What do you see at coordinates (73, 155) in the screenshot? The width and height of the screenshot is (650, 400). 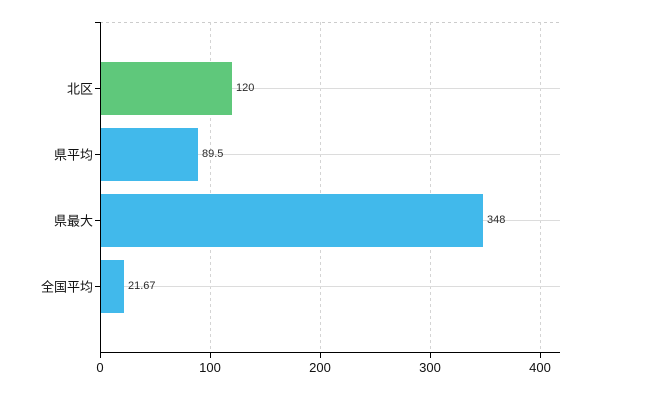 I see `category-label: 県平均` at bounding box center [73, 155].